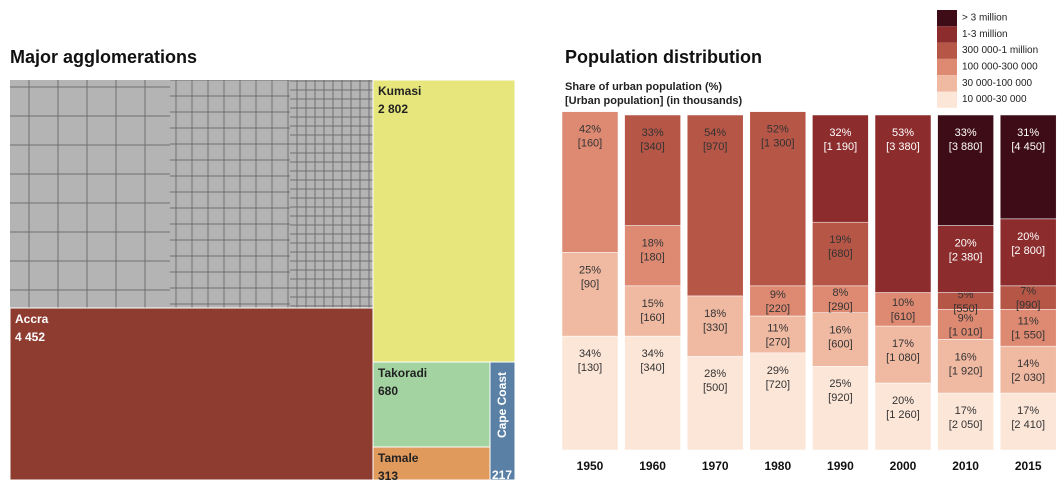  Describe the element at coordinates (903, 466) in the screenshot. I see `x-tick-label: 2000` at that location.